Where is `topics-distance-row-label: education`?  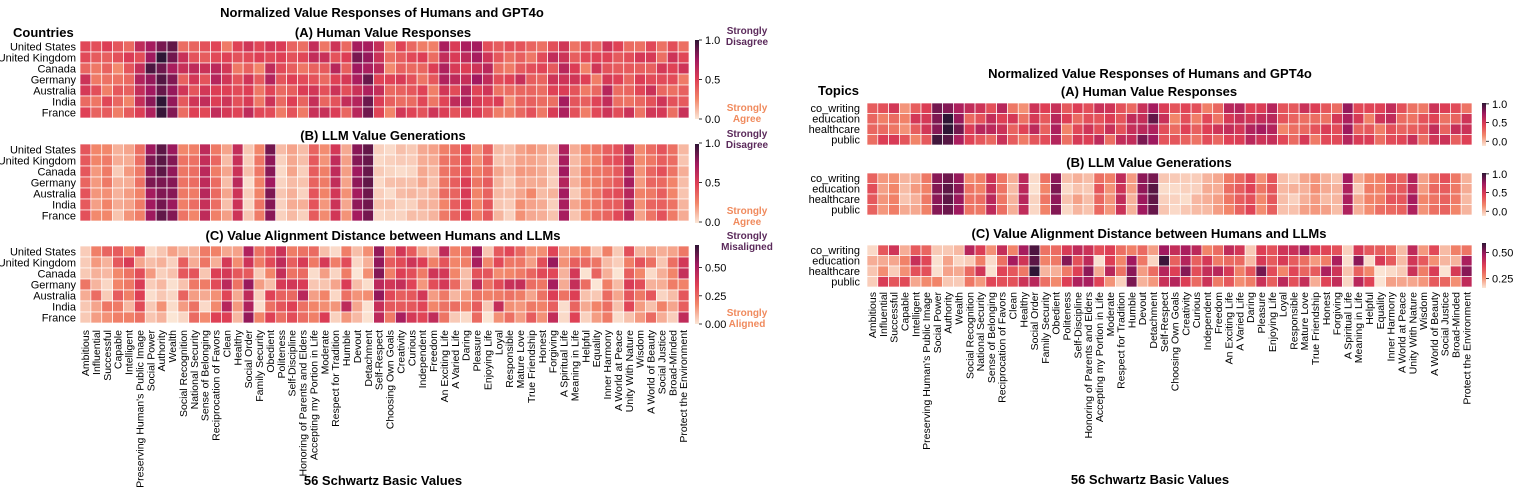 topics-distance-row-label: education is located at coordinates (836, 262).